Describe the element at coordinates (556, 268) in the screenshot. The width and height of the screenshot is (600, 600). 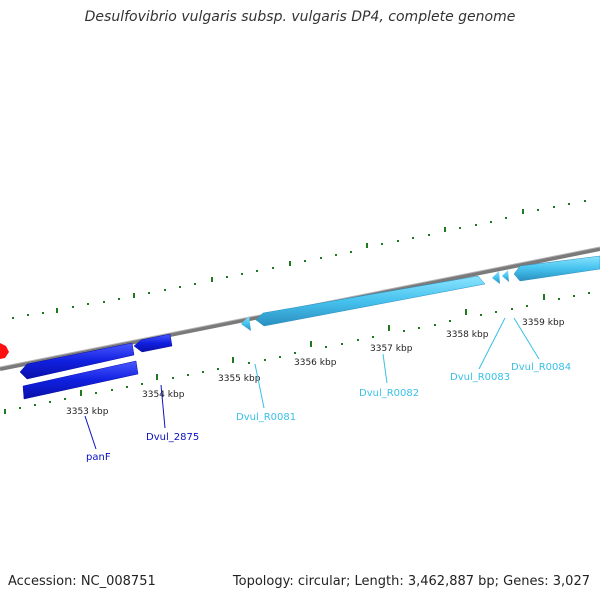
I see `gene-feature-right` at that location.